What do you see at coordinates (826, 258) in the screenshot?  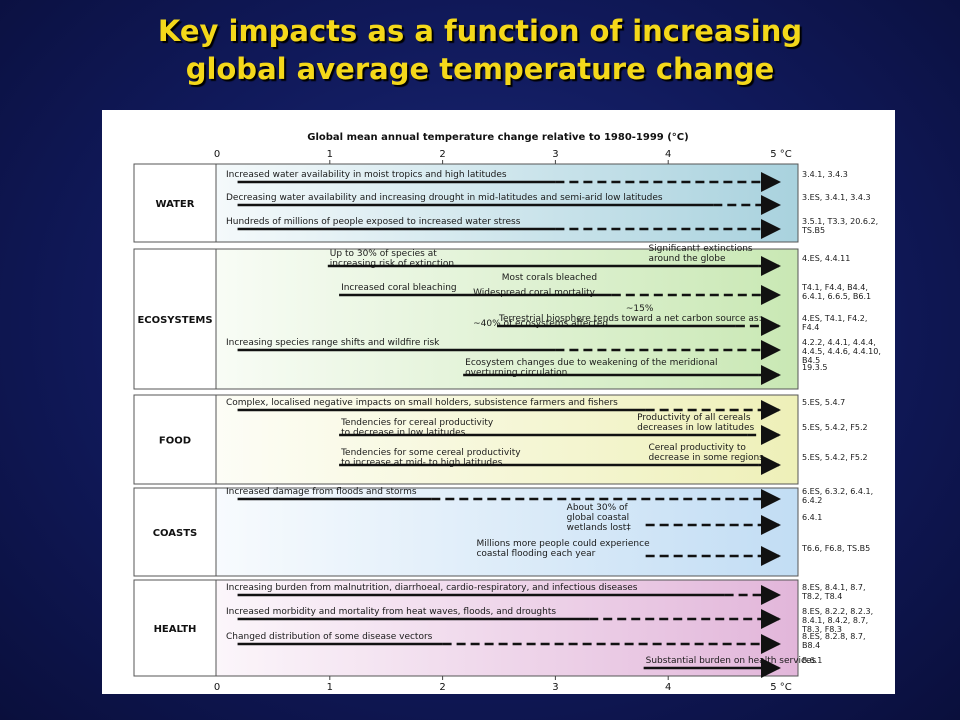 I see `reference-text: 4.ES, 4.4.11` at bounding box center [826, 258].